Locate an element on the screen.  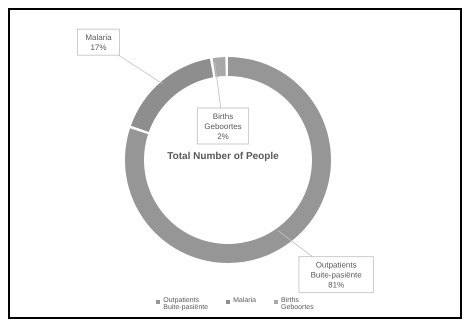
slice-label: Outpatients Buite-pasiënte is located at coordinates (336, 270).